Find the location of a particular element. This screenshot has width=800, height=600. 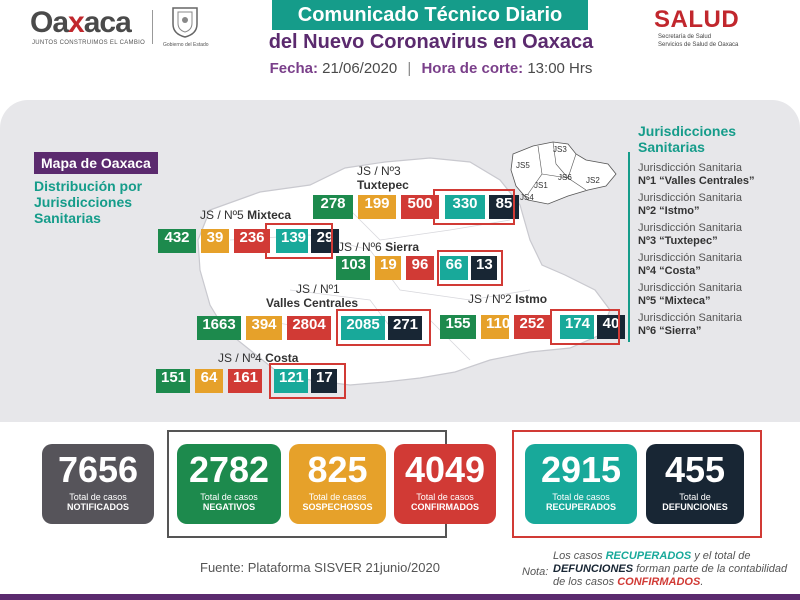

oaxaca-logo: Oaxaca is located at coordinates (81, 23).